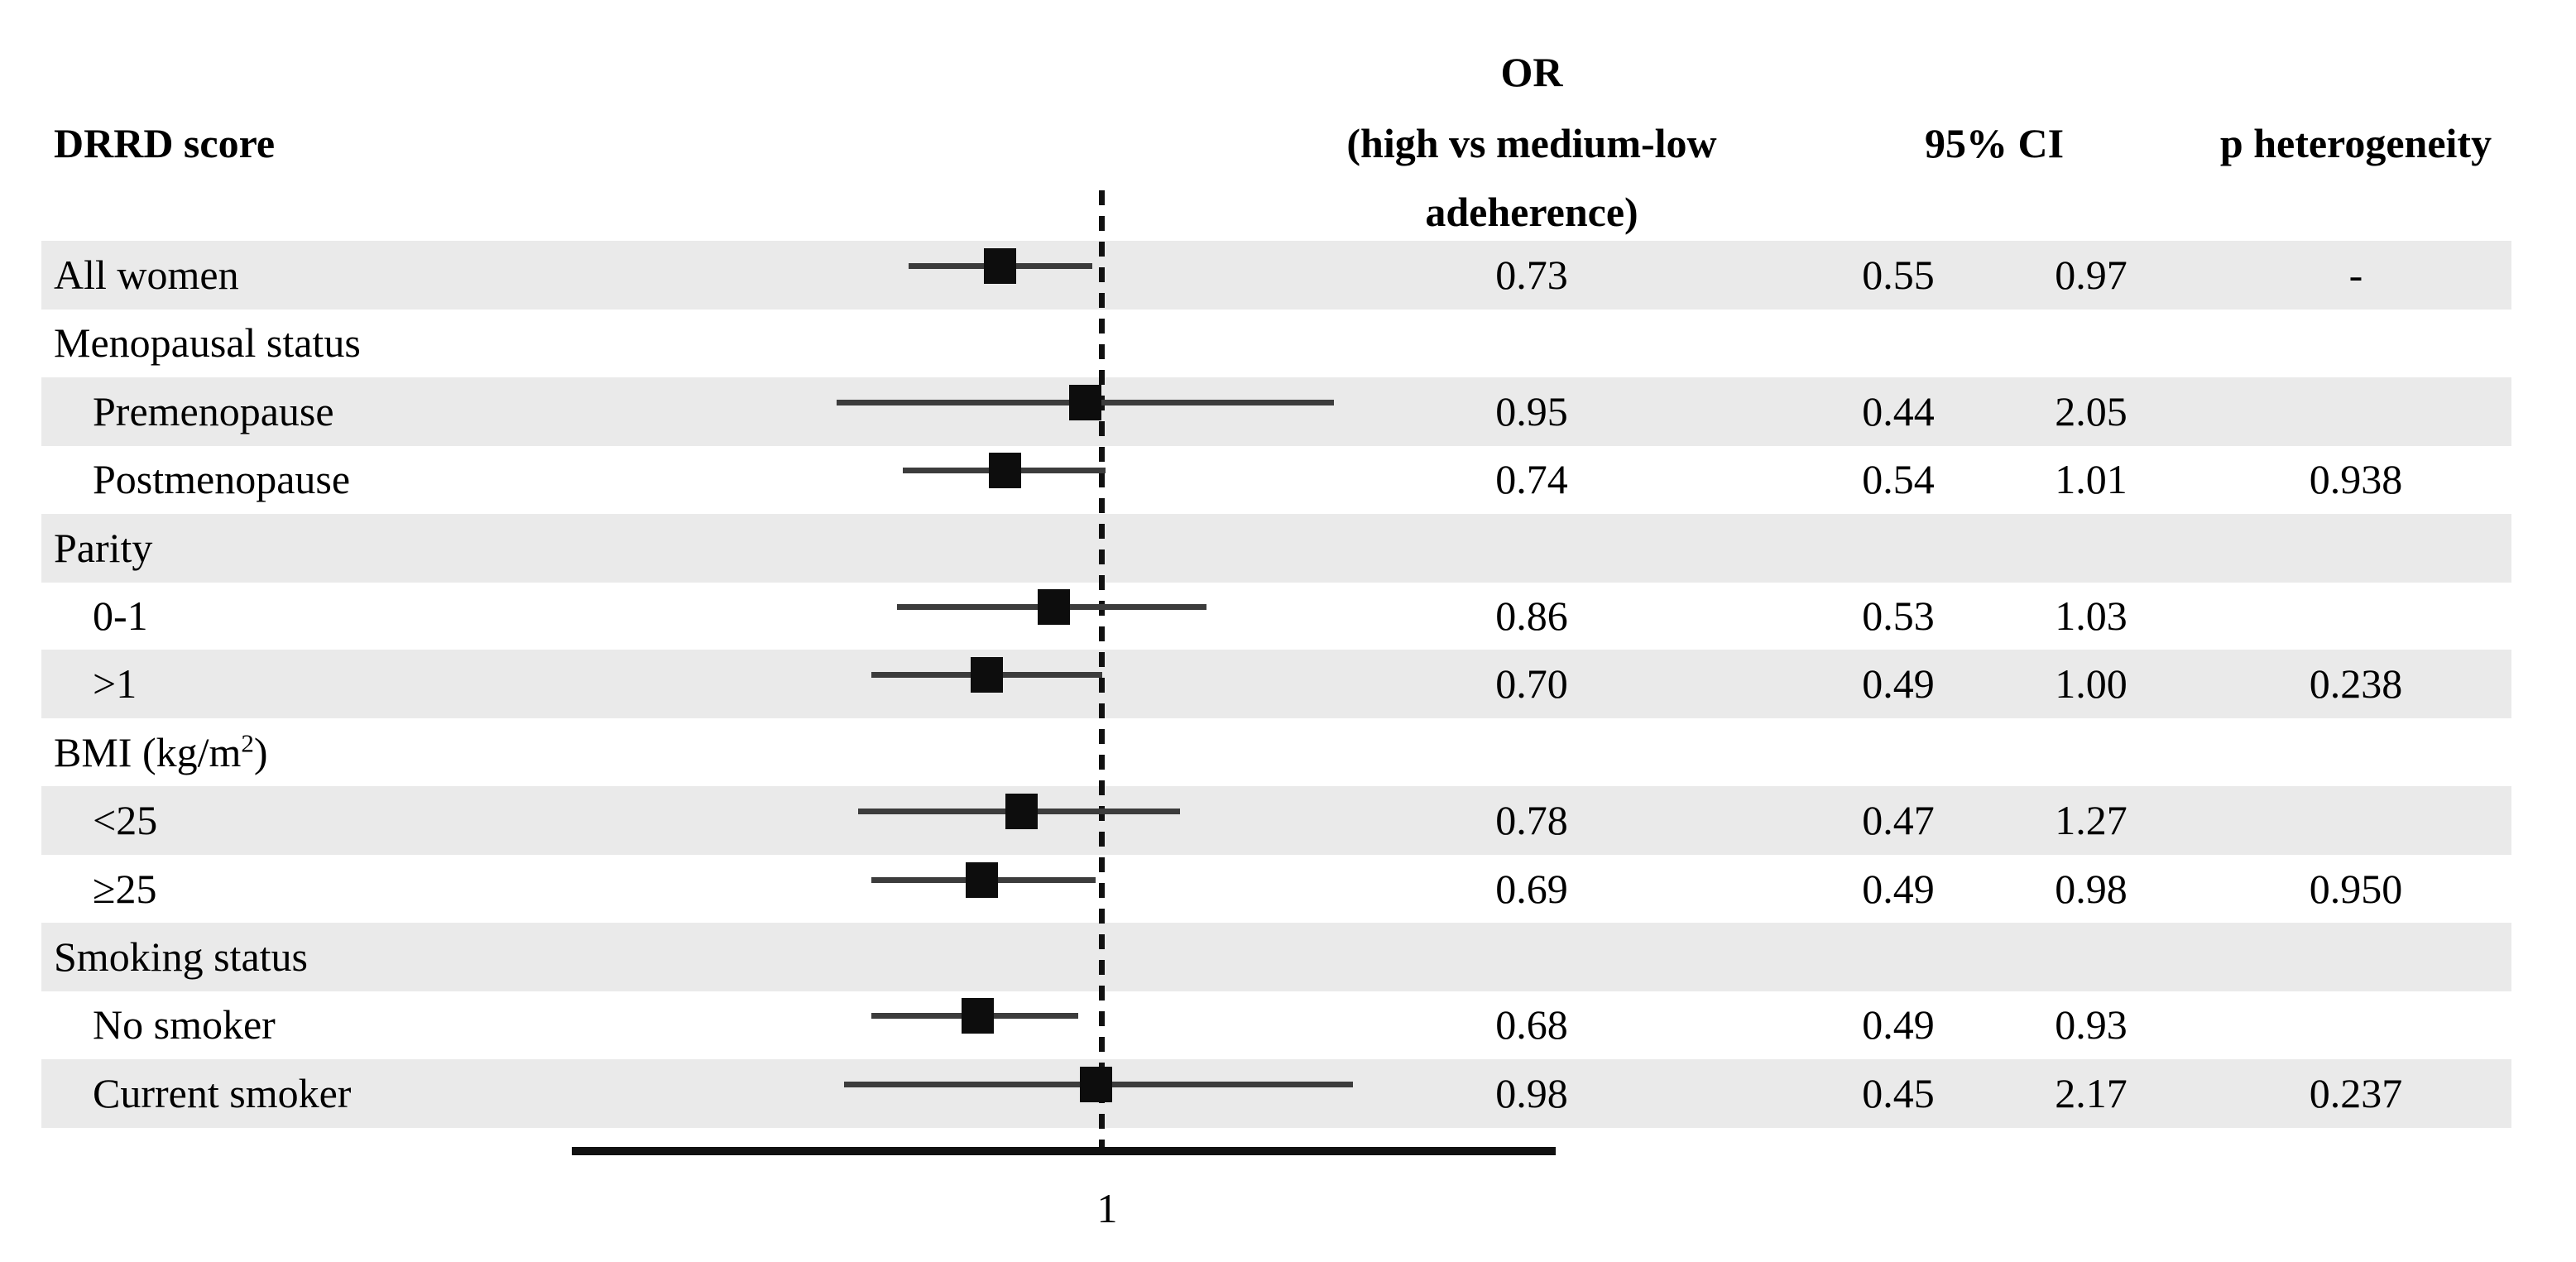 The width and height of the screenshot is (2576, 1262). What do you see at coordinates (147, 275) in the screenshot?
I see `row-label: All women` at bounding box center [147, 275].